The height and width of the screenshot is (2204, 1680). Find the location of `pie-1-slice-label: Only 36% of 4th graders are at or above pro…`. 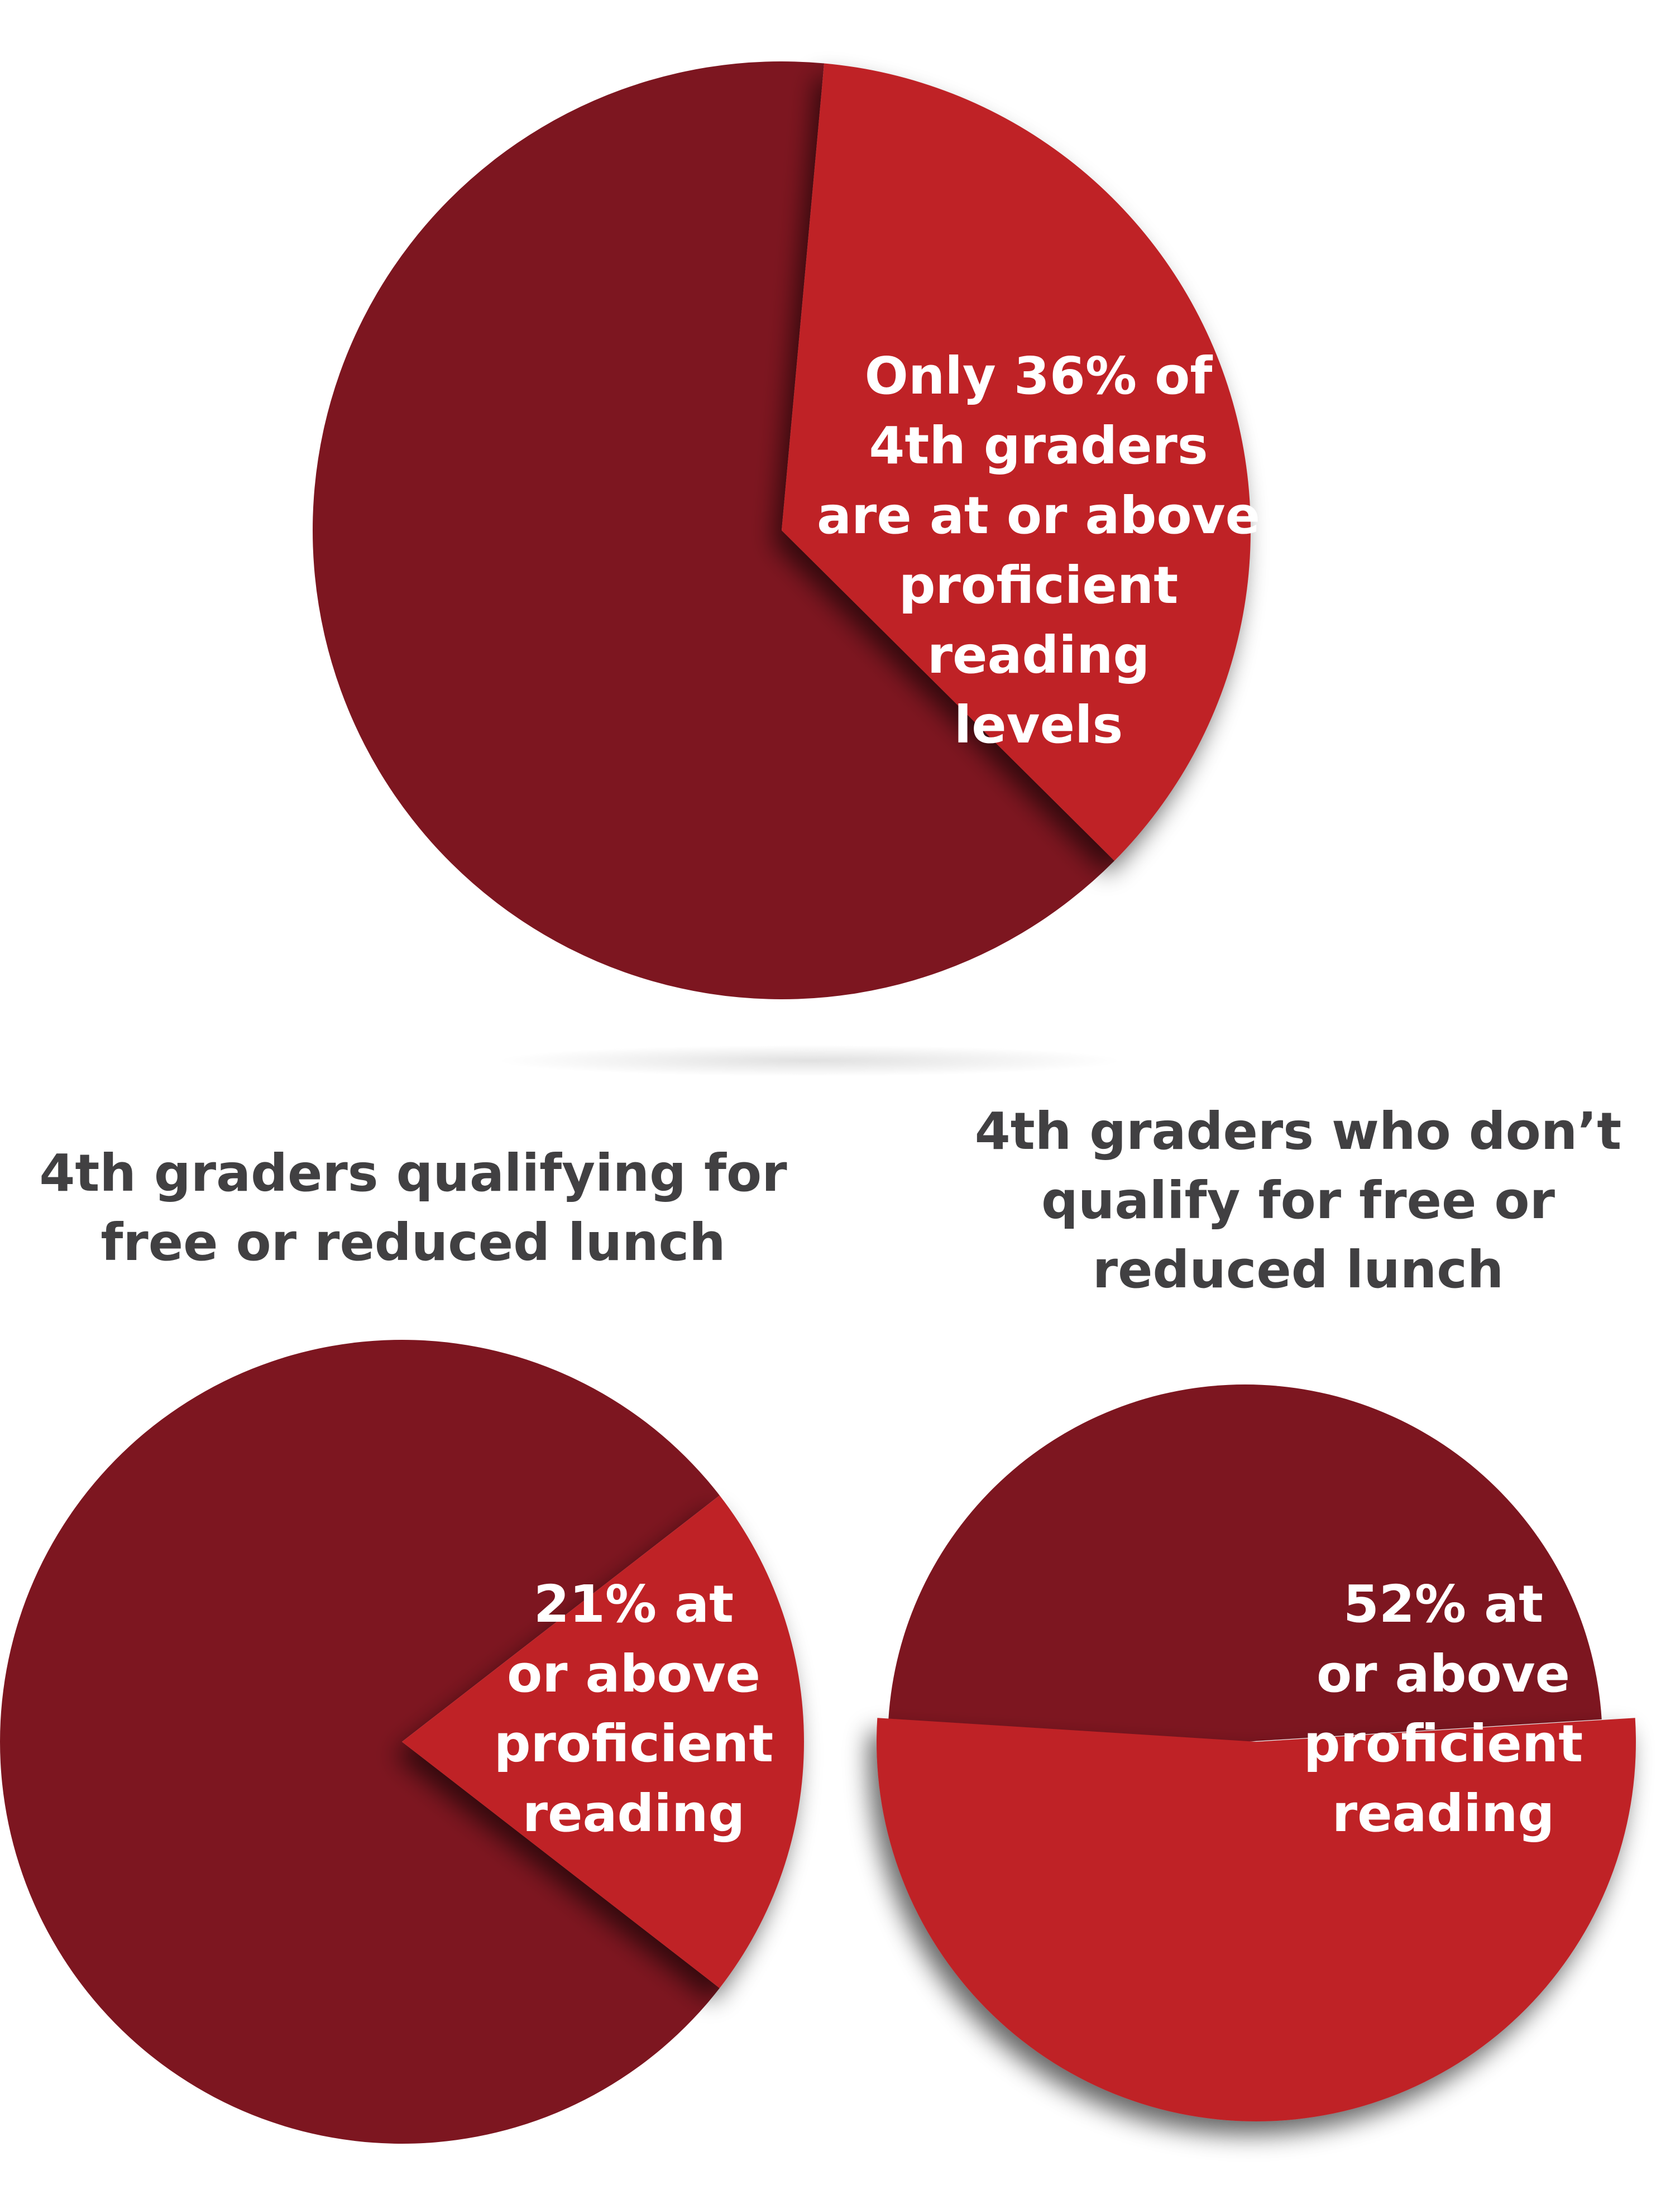

pie-1-slice-label: Only 36% of 4th graders are at or above pro… is located at coordinates (1038, 550).